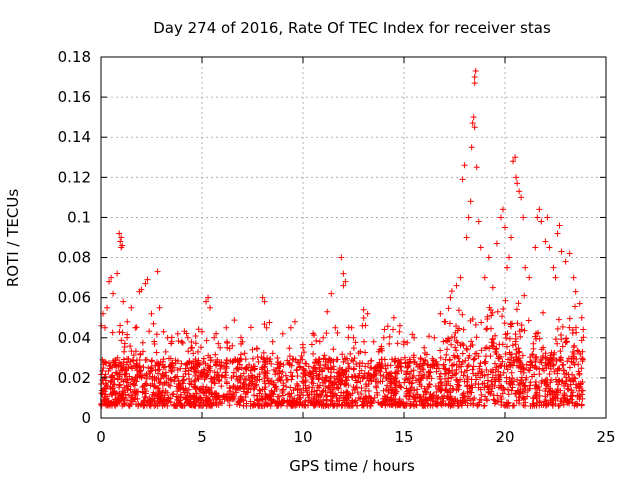 The image size is (640, 480). Describe the element at coordinates (74, 137) in the screenshot. I see `y-tick-label: 0.14` at that location.